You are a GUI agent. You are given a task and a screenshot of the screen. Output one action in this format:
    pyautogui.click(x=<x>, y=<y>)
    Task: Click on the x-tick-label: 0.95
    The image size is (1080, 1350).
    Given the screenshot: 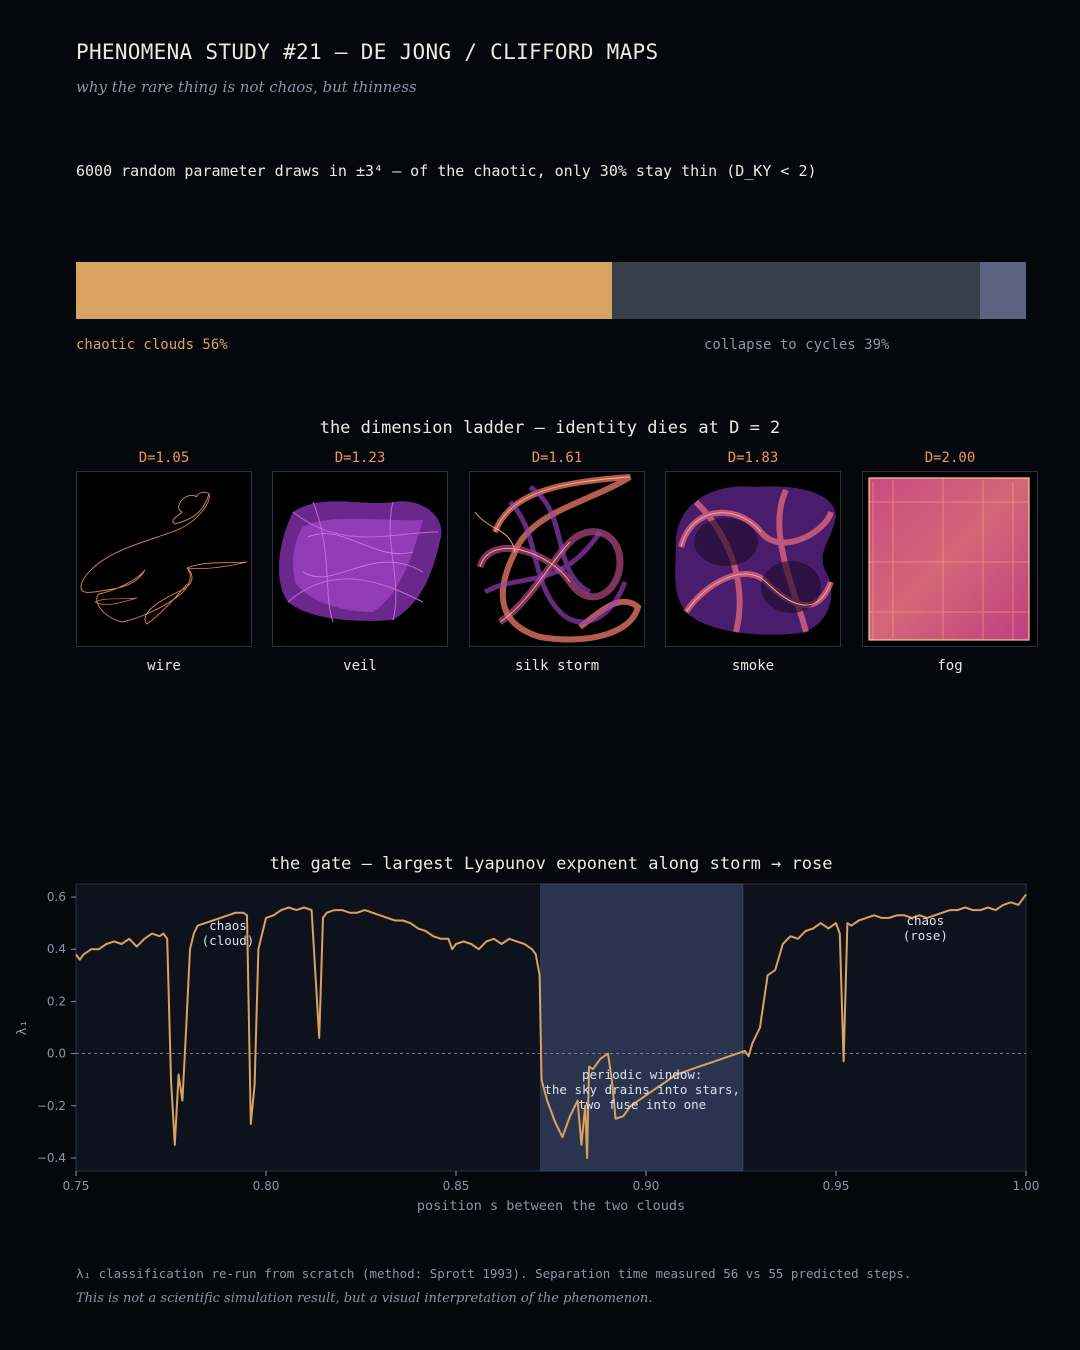 What is the action you would take?
    pyautogui.click(x=836, y=1186)
    